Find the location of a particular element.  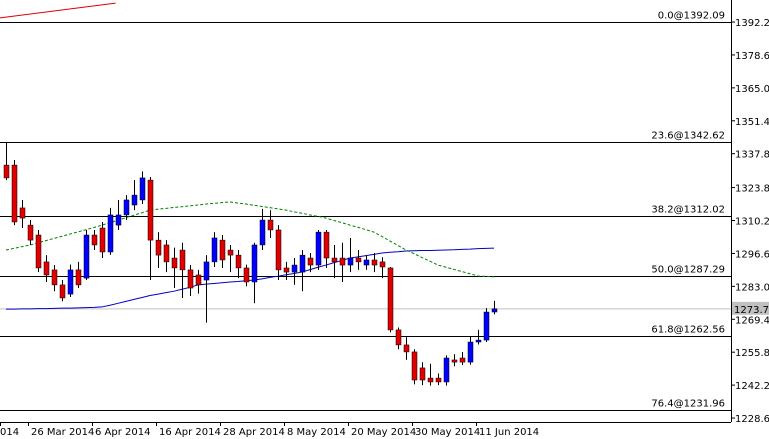

price-tag-box is located at coordinates (750, 308).